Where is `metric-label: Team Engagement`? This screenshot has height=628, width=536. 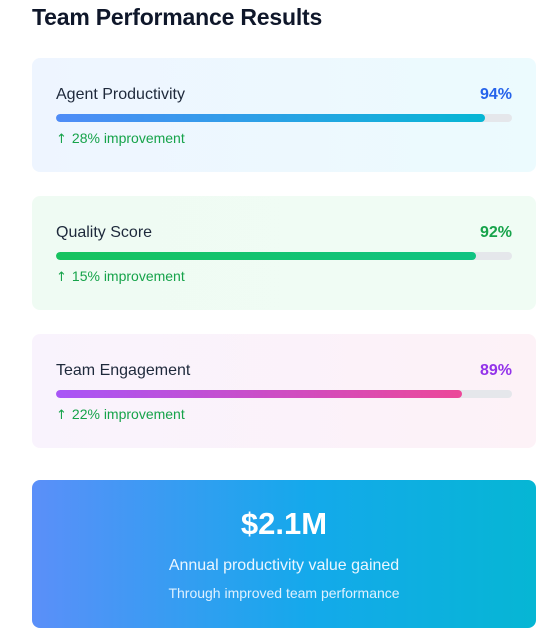
metric-label: Team Engagement is located at coordinates (123, 370).